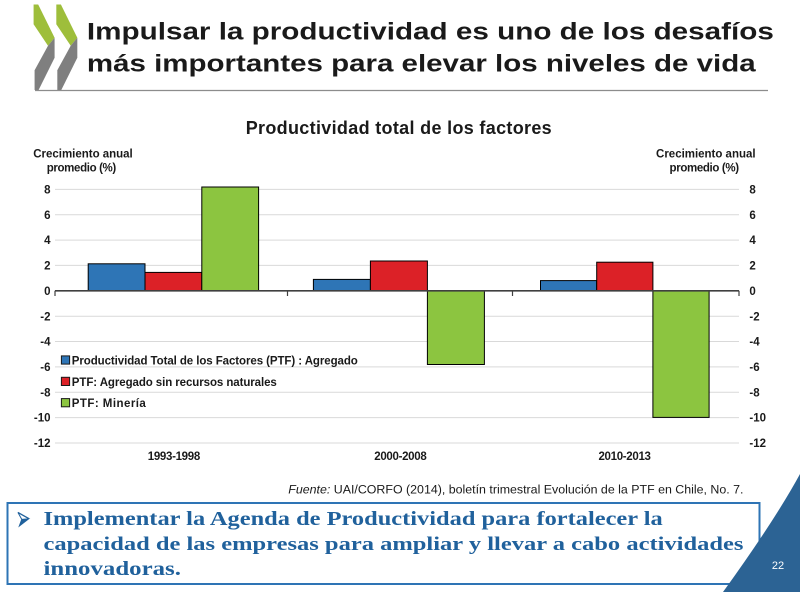  What do you see at coordinates (399, 128) in the screenshot?
I see `svg-text:Productividad total de los fac: Productividad total de los factores` at bounding box center [399, 128].